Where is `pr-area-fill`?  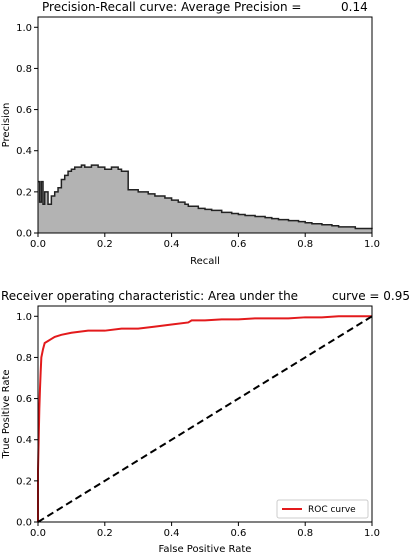 pr-area-fill is located at coordinates (205, 199).